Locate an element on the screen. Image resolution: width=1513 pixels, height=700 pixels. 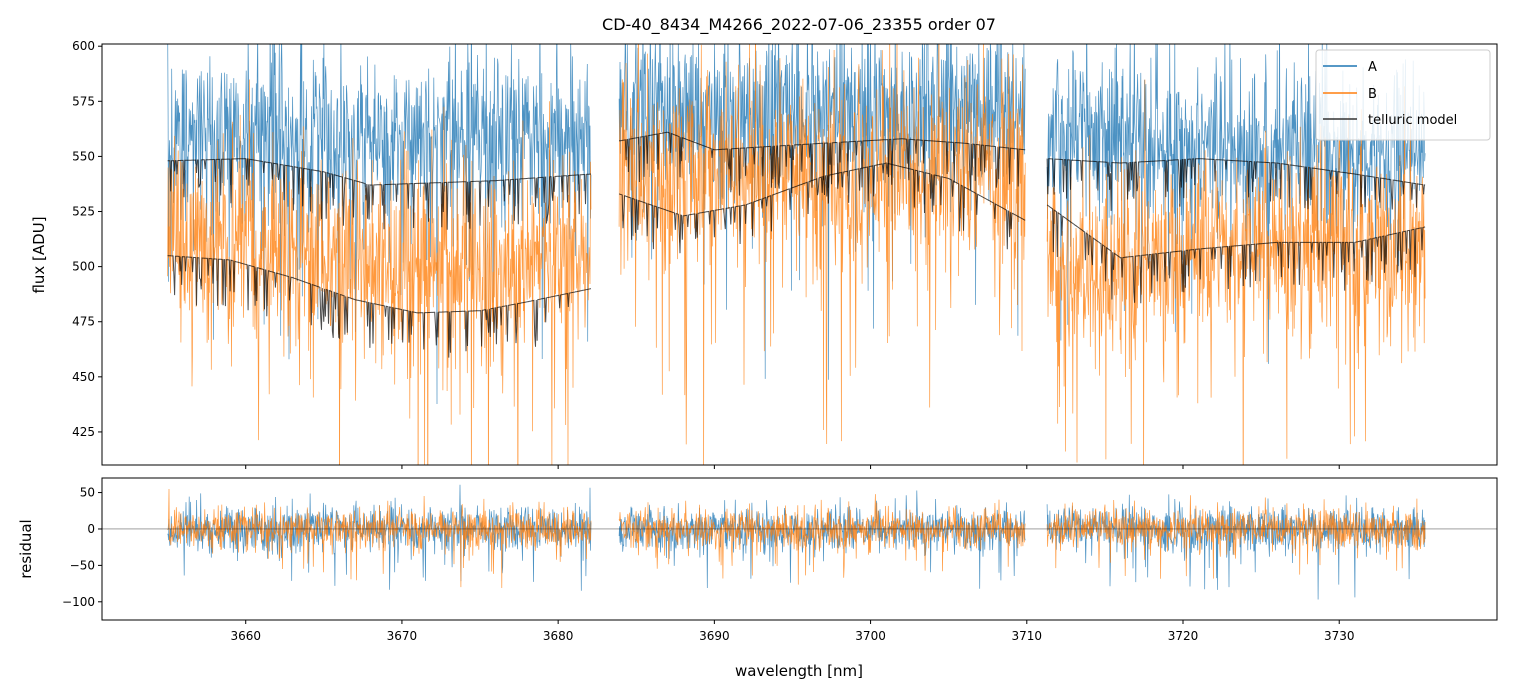
residual-xtick-label: 3680 is located at coordinates (558, 636).